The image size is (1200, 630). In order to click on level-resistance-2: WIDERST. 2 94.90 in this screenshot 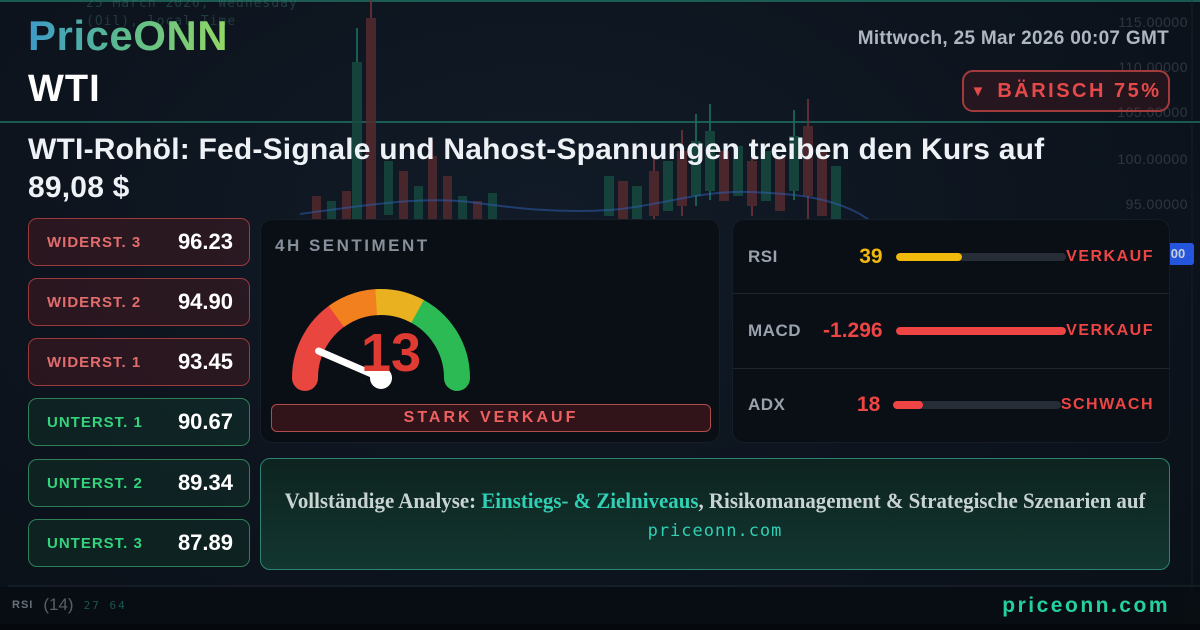, I will do `click(139, 302)`.